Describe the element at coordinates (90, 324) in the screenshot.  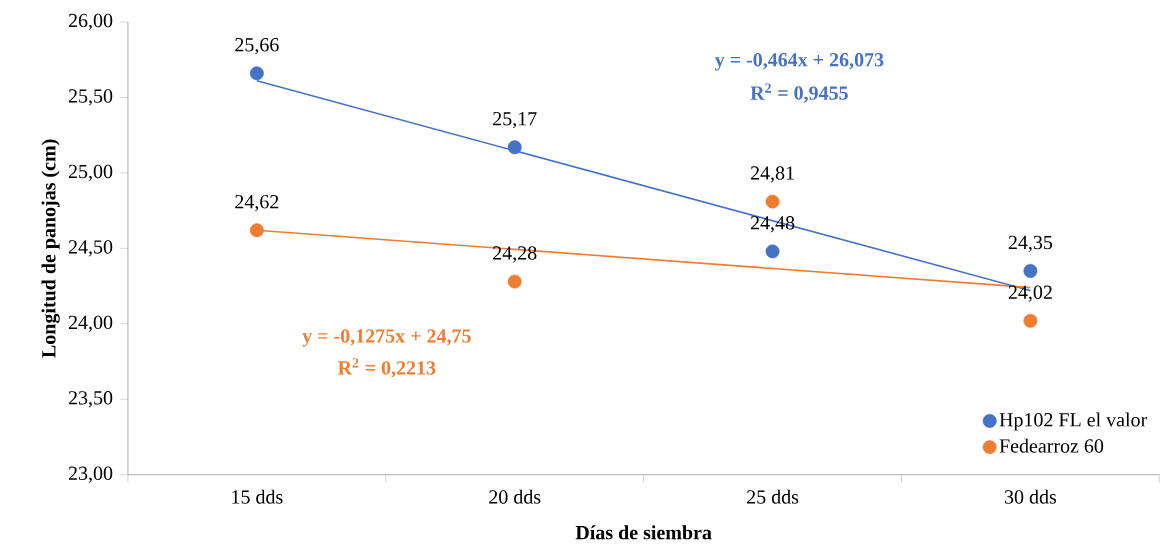
I see `y-tick-label: 24,00` at that location.